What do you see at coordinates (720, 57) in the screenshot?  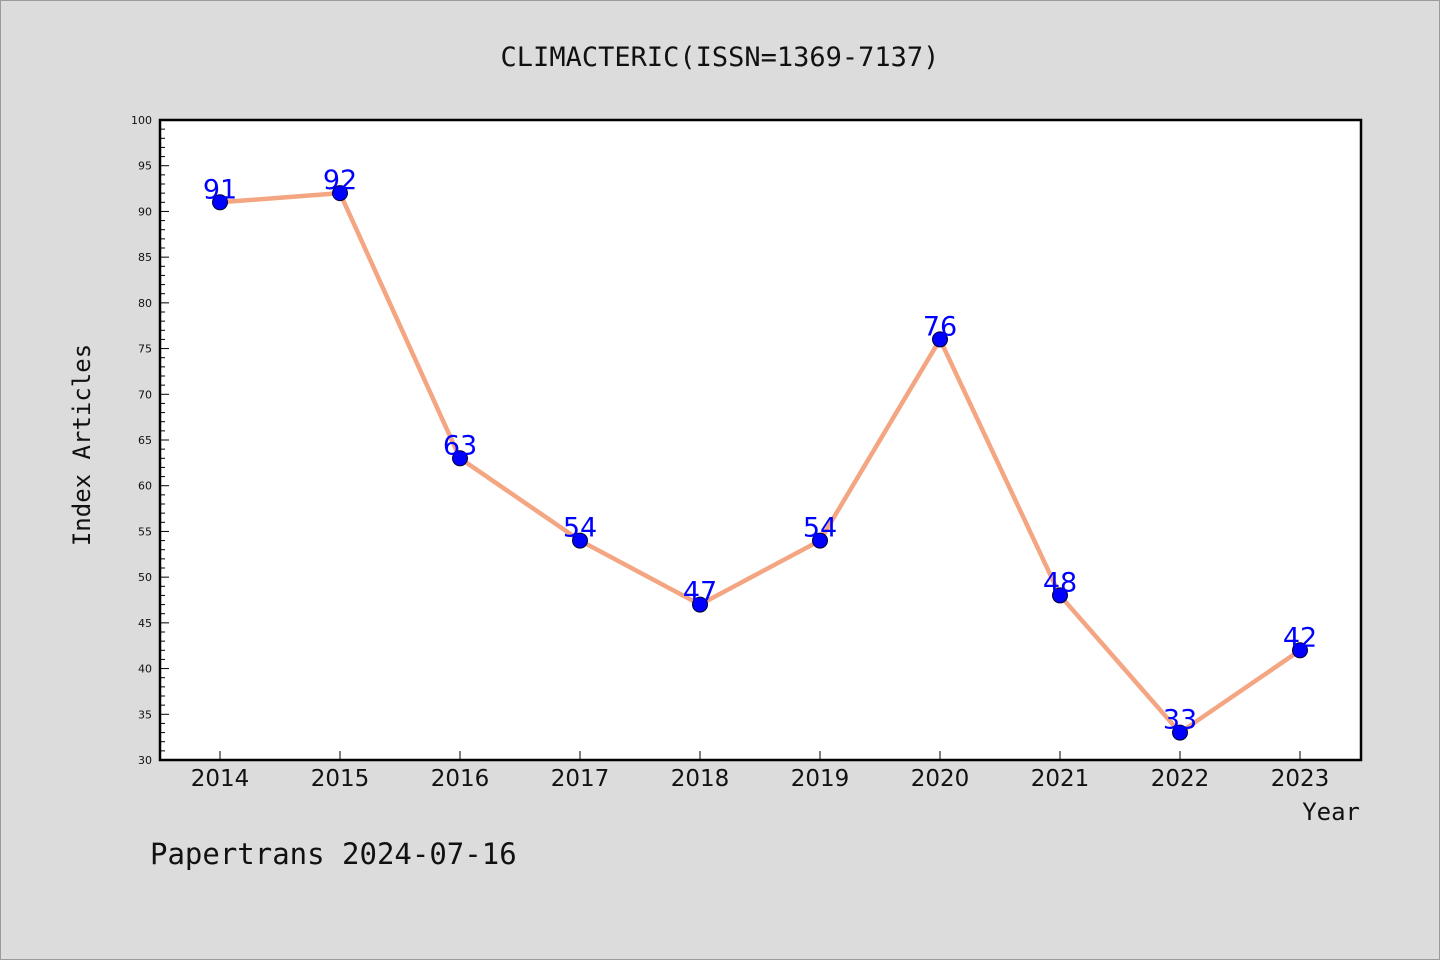 I see `chart-title: CLIMACTERIC(ISSN=1369-7137)` at bounding box center [720, 57].